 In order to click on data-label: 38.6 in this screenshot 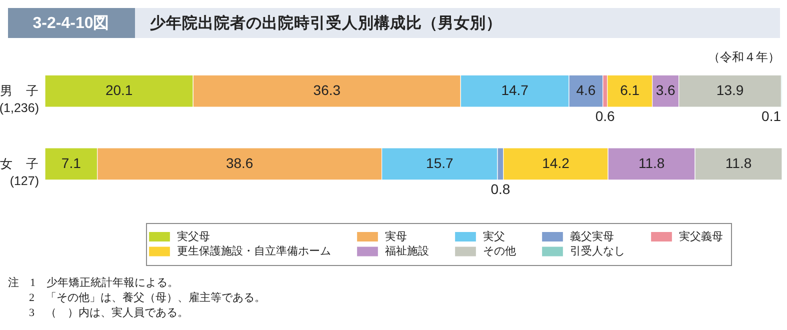, I will do `click(240, 162)`.